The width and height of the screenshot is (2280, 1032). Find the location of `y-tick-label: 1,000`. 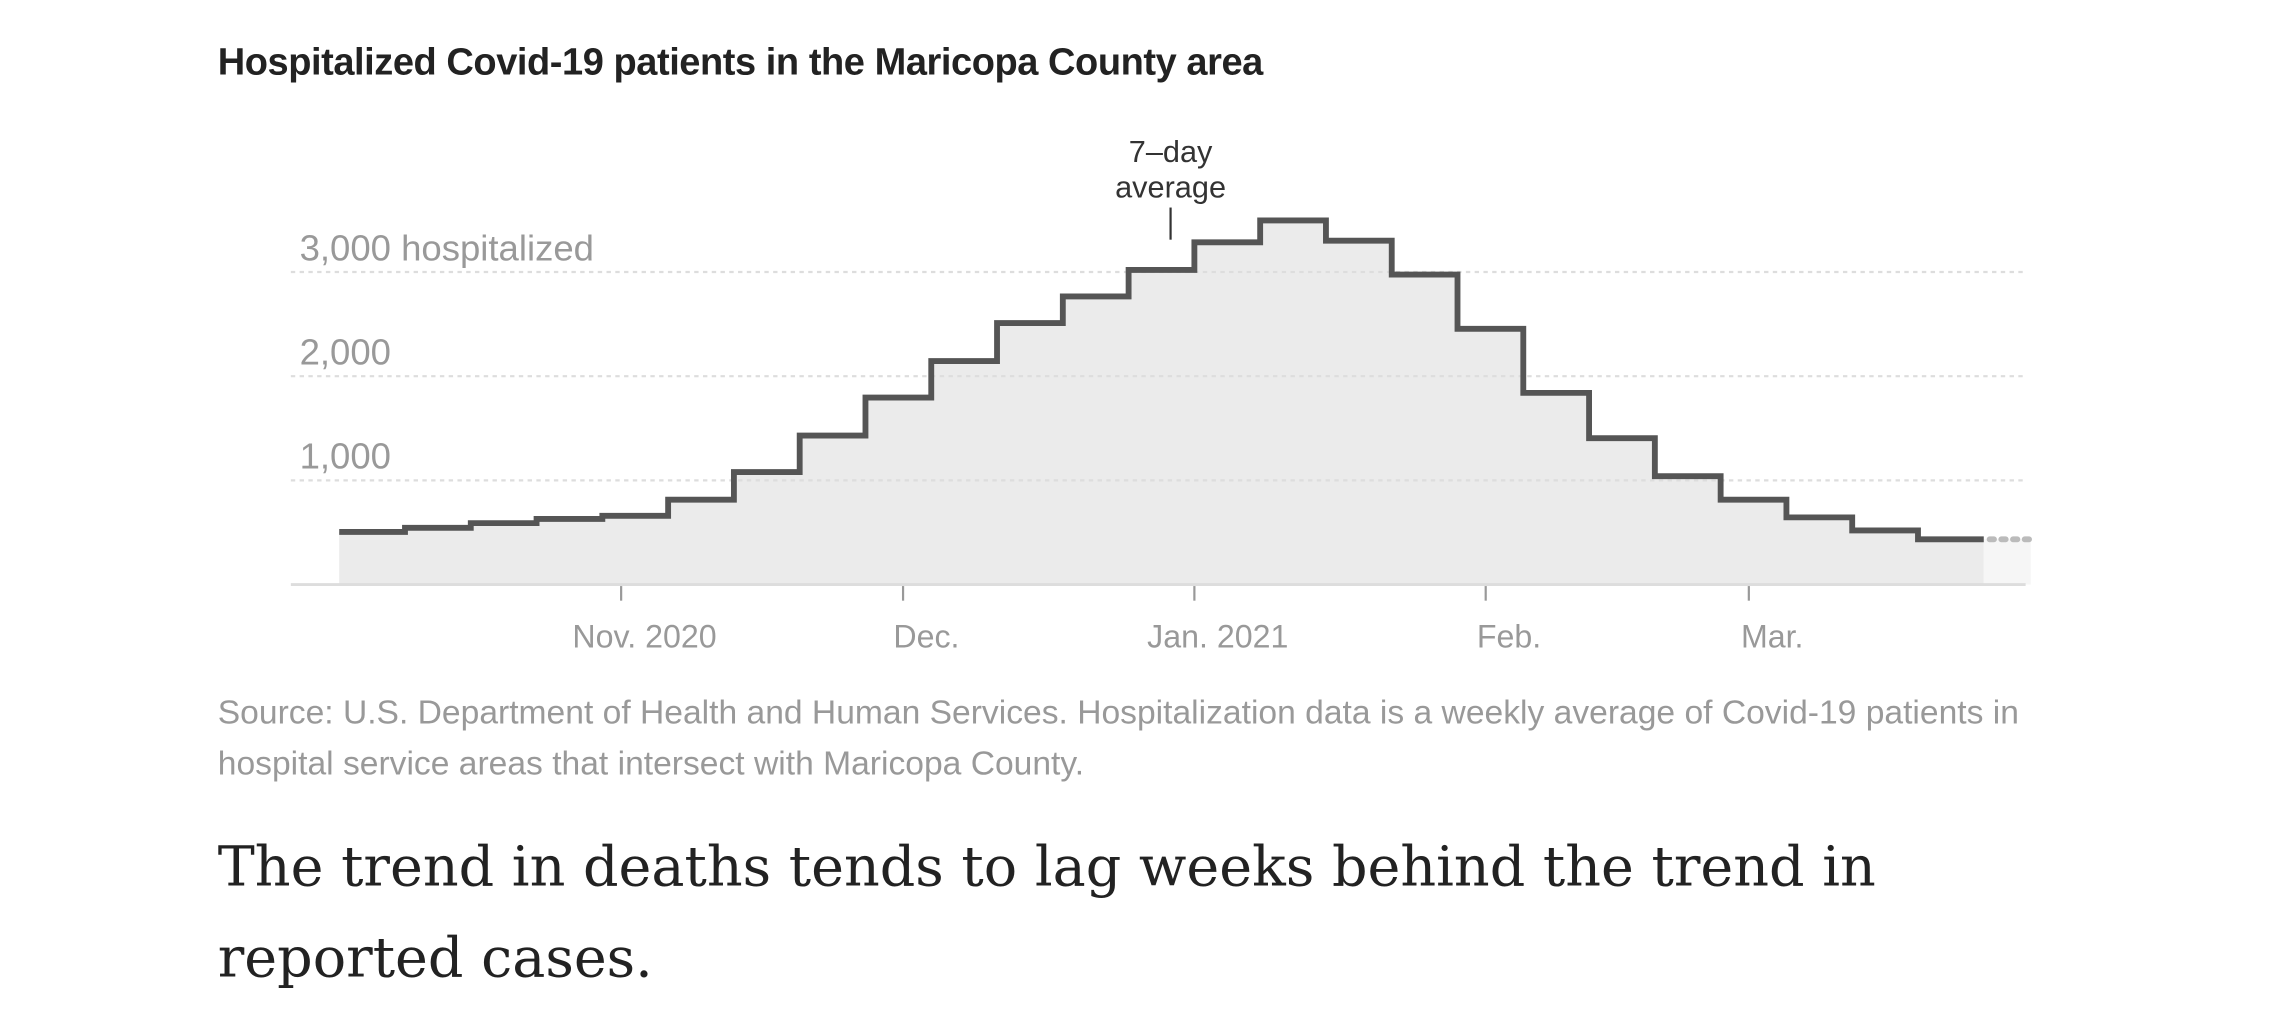

y-tick-label: 1,000 is located at coordinates (345, 456).